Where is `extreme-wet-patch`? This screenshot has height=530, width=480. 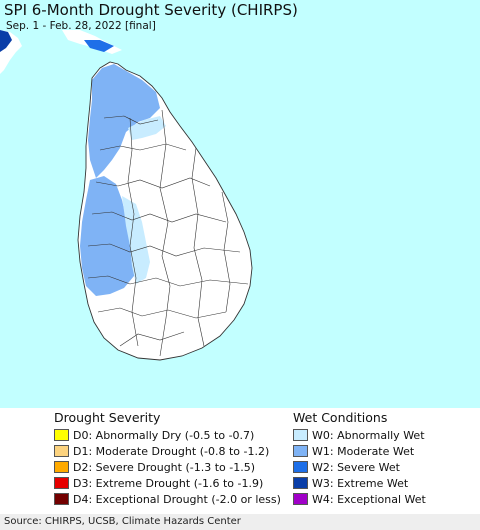 extreme-wet-patch is located at coordinates (6, 41).